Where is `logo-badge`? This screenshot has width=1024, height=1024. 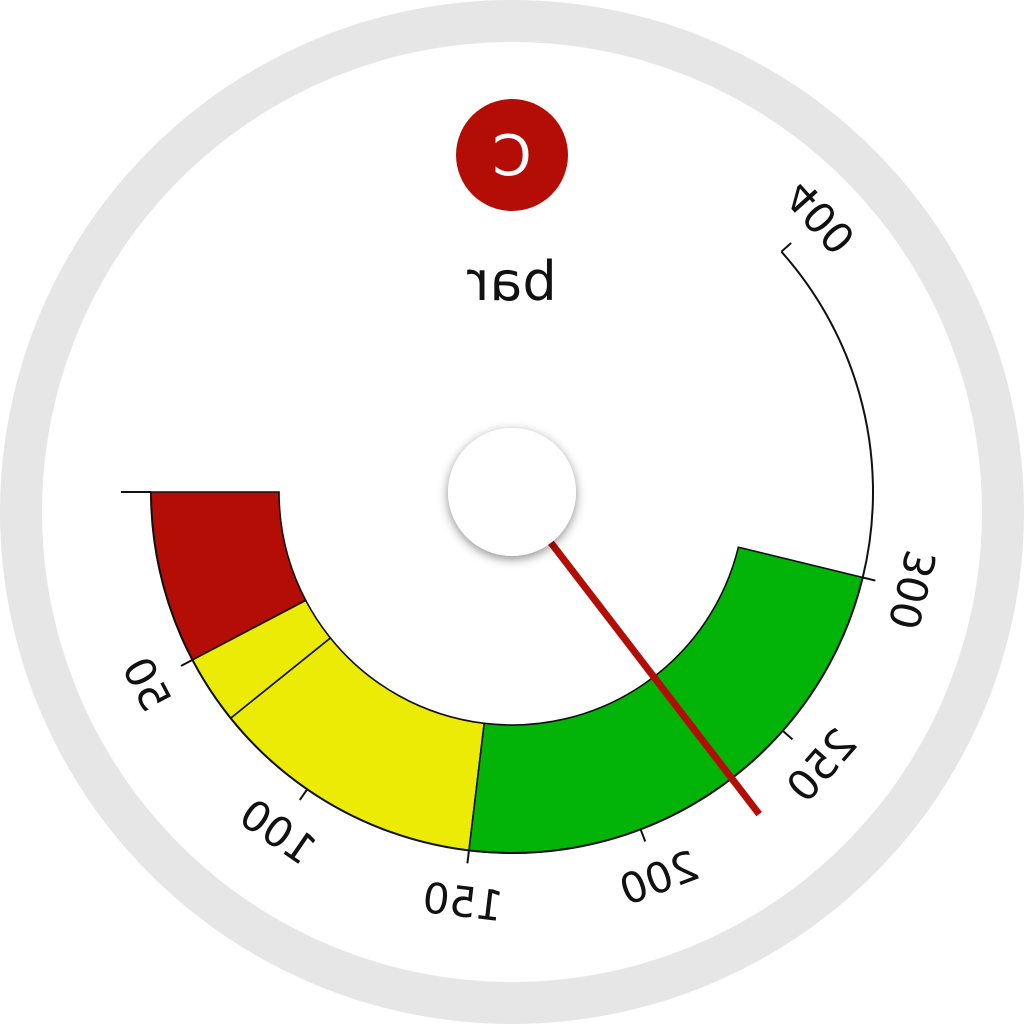
logo-badge is located at coordinates (512, 155).